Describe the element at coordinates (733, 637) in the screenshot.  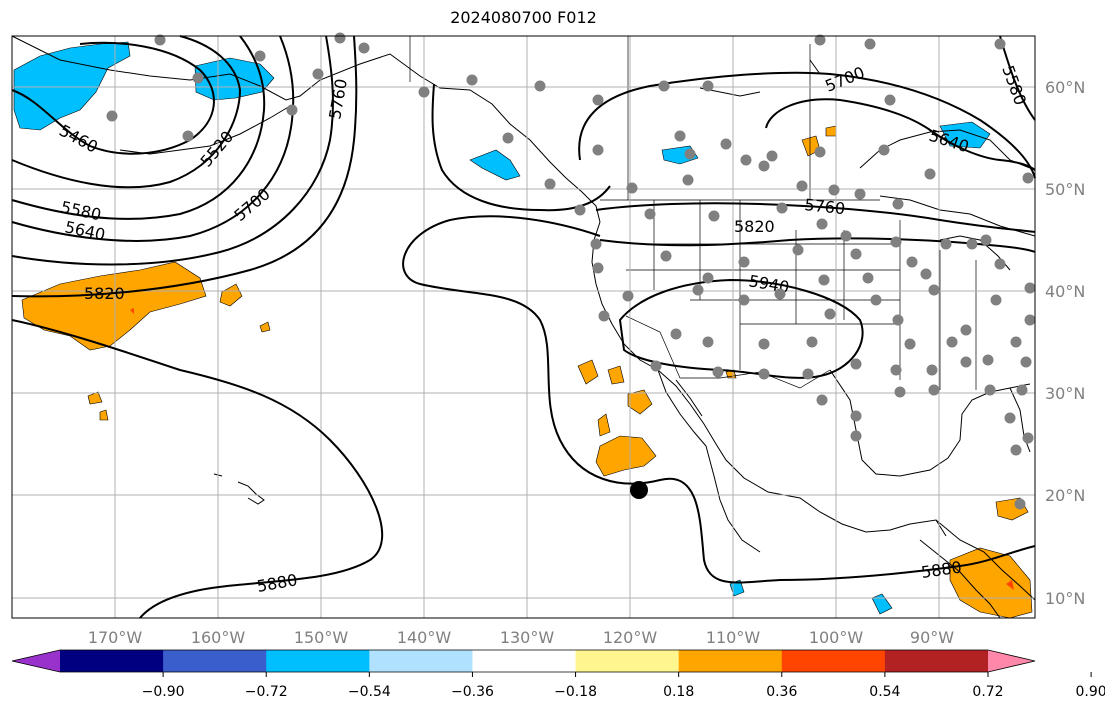
I see `lon-tick-label: 110°W` at that location.